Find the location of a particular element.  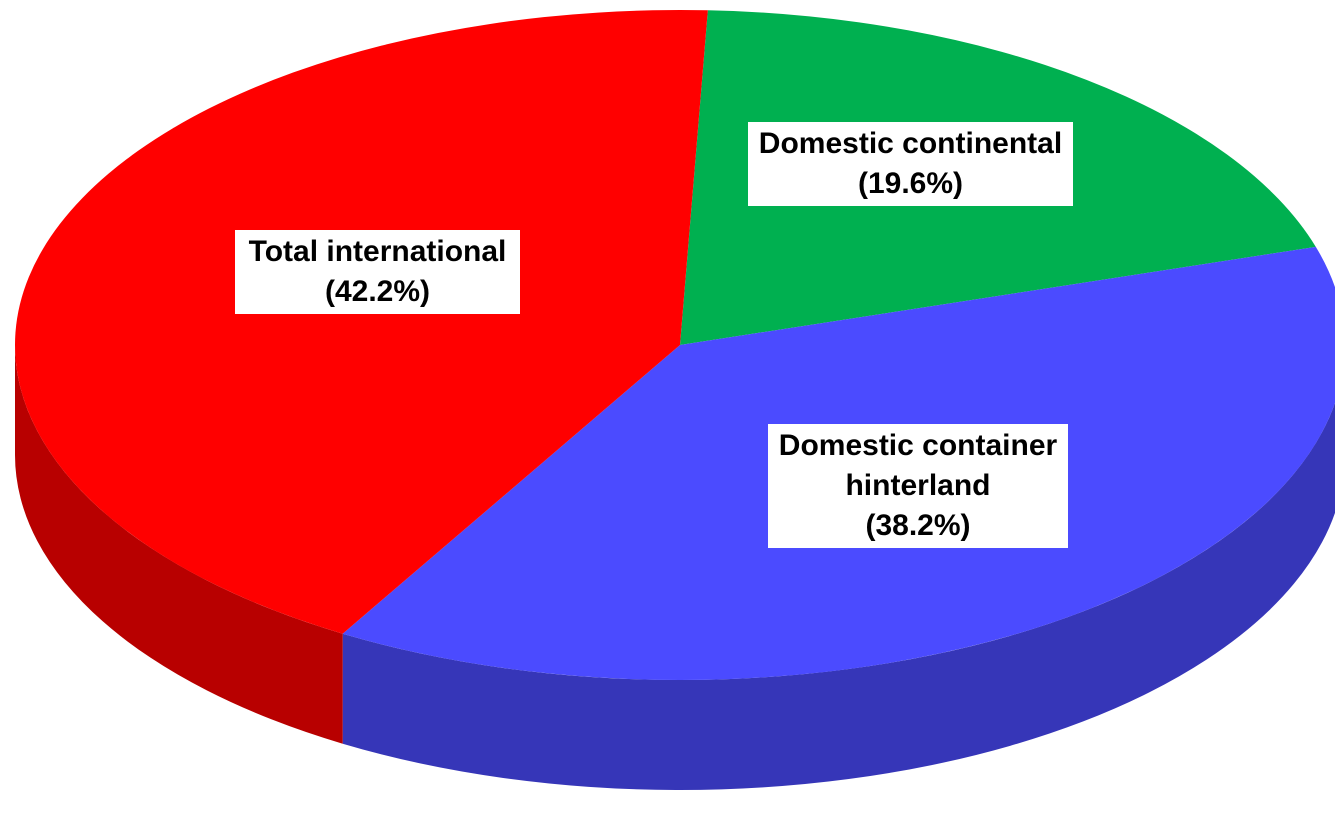

slice-category: Domestic continental is located at coordinates (910, 143).